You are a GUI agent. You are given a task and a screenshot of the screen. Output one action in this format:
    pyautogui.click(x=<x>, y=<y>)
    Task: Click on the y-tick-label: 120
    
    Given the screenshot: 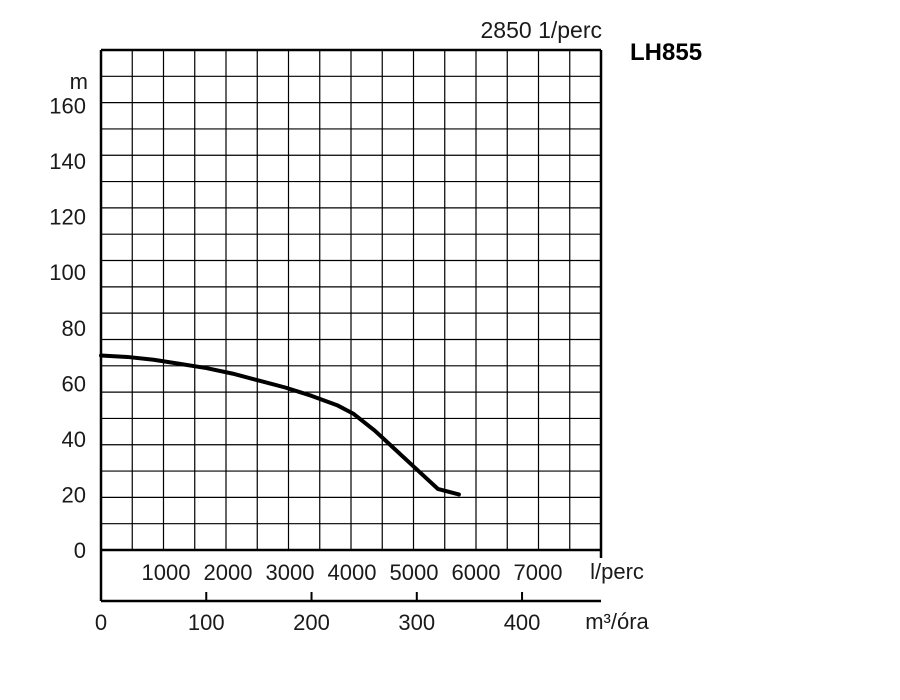 What is the action you would take?
    pyautogui.click(x=67, y=217)
    